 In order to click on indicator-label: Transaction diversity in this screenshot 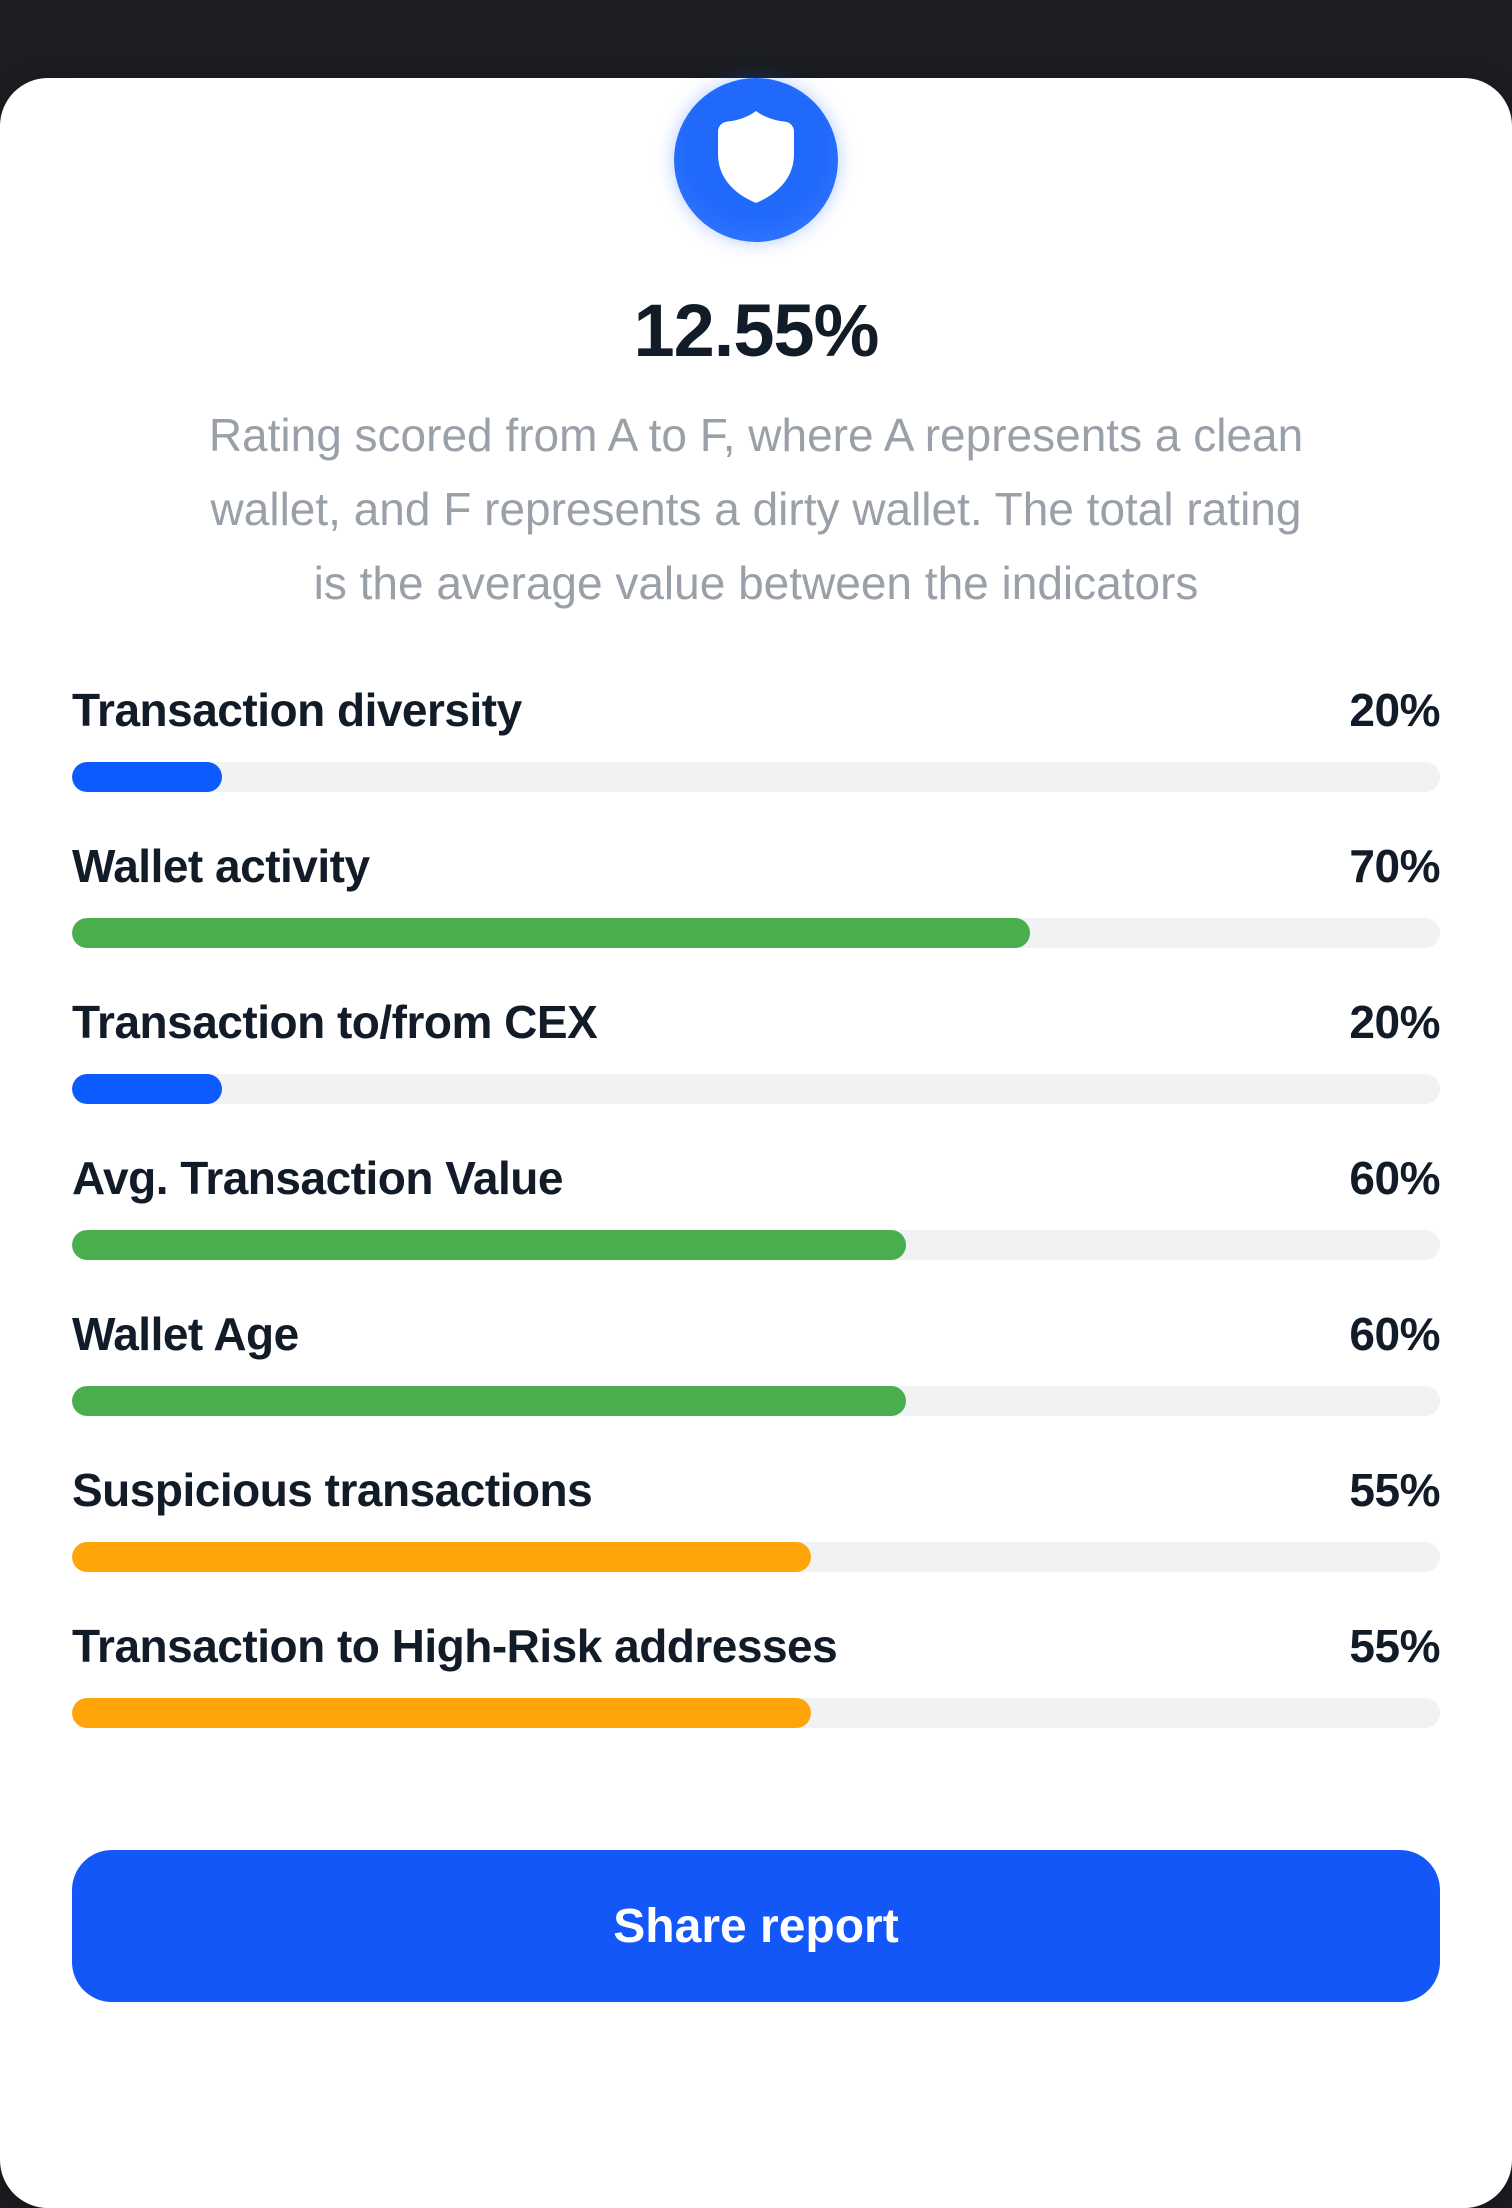, I will do `click(297, 710)`.